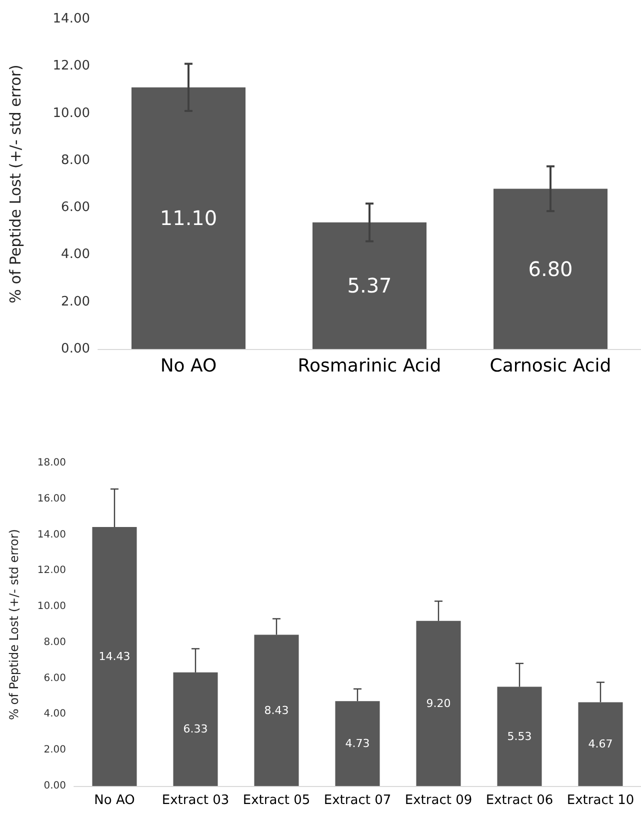 This screenshot has width=641, height=815. I want to click on data-label: 5.37, so click(369, 286).